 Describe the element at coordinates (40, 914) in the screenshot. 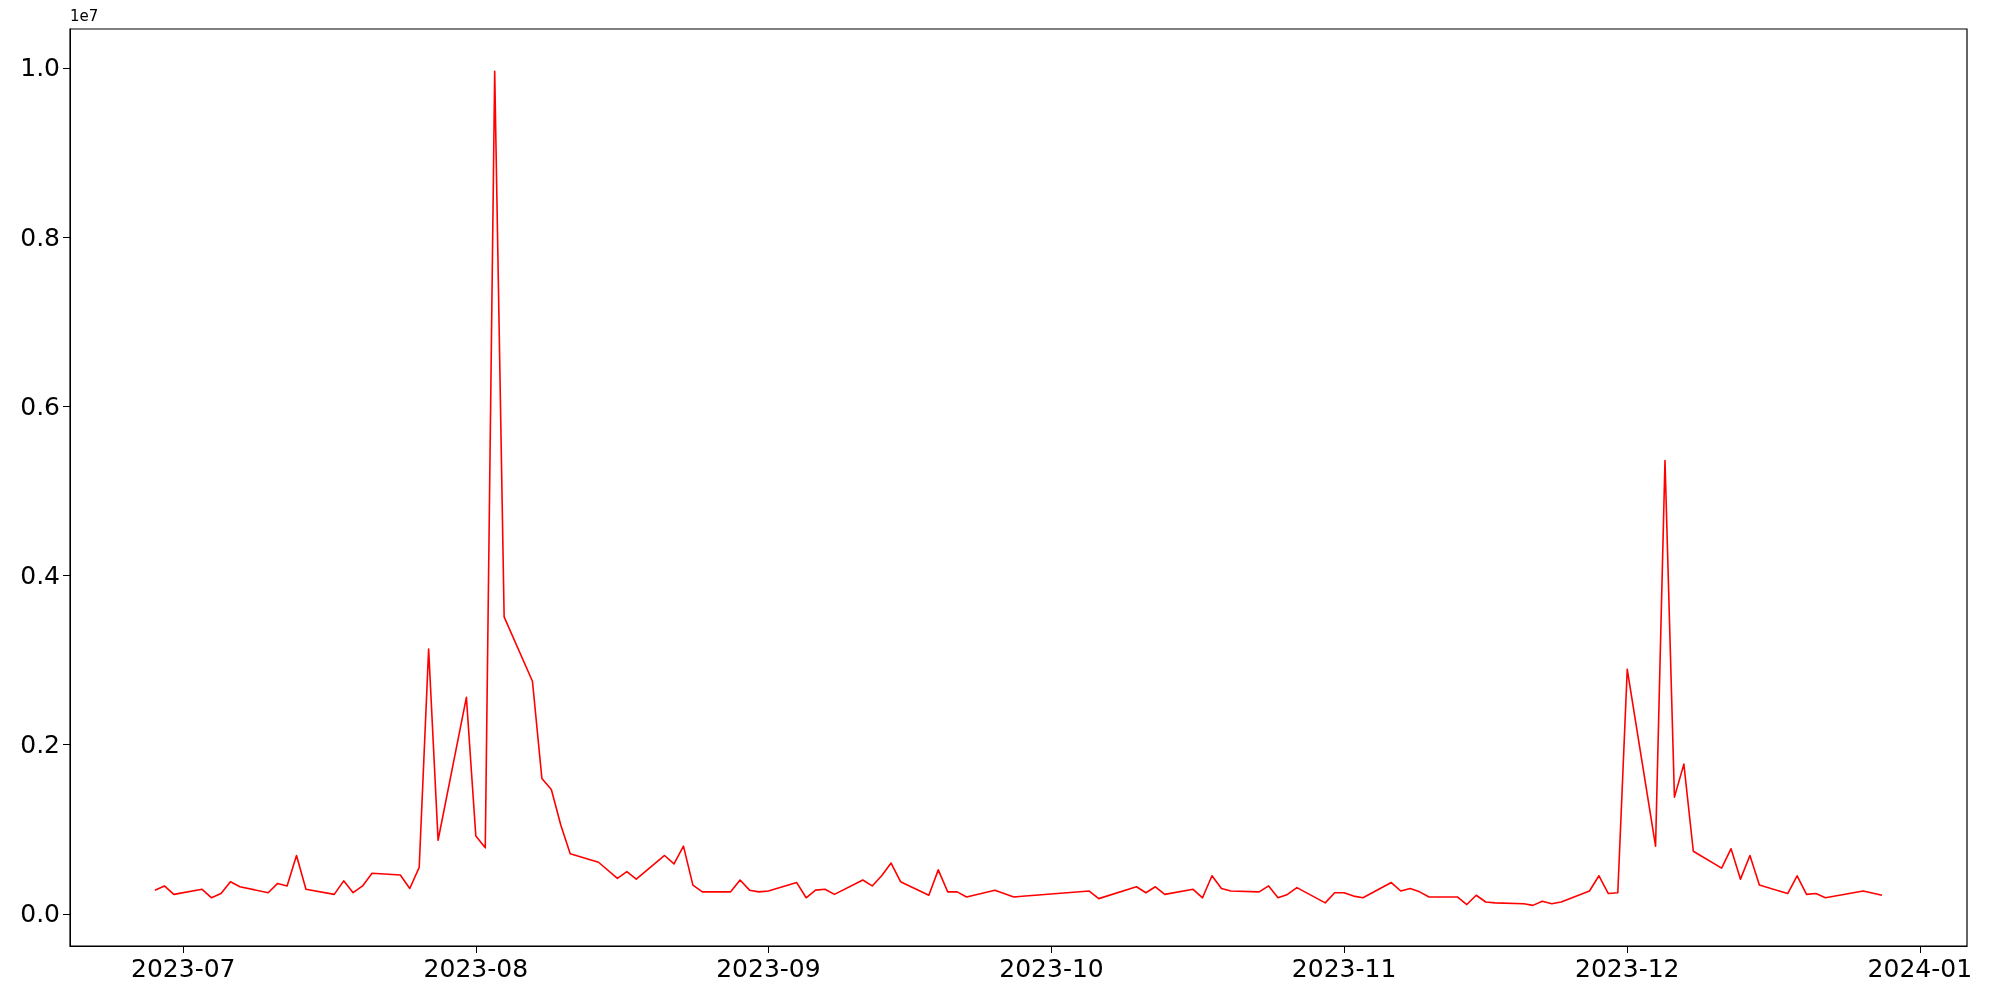

I see `y-tick-label: 0.0` at that location.